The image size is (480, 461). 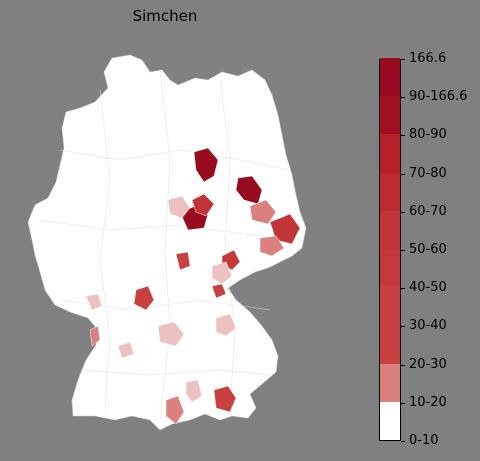 I want to click on colorbar-tick-label: 40-50, so click(x=428, y=288).